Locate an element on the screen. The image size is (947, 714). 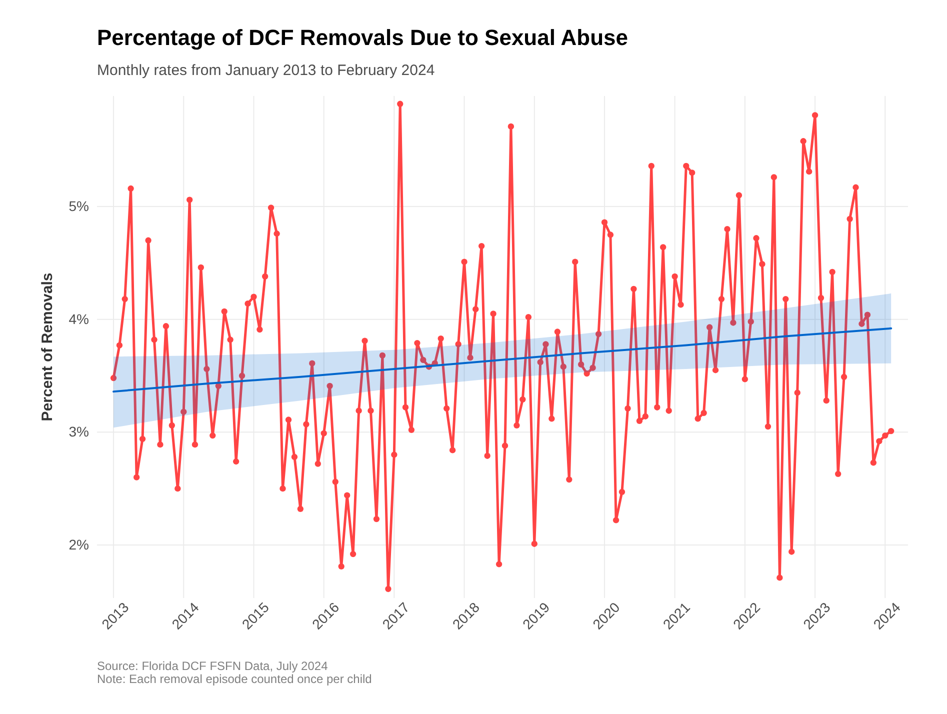
y-tick-label: 3% is located at coordinates (78, 432).